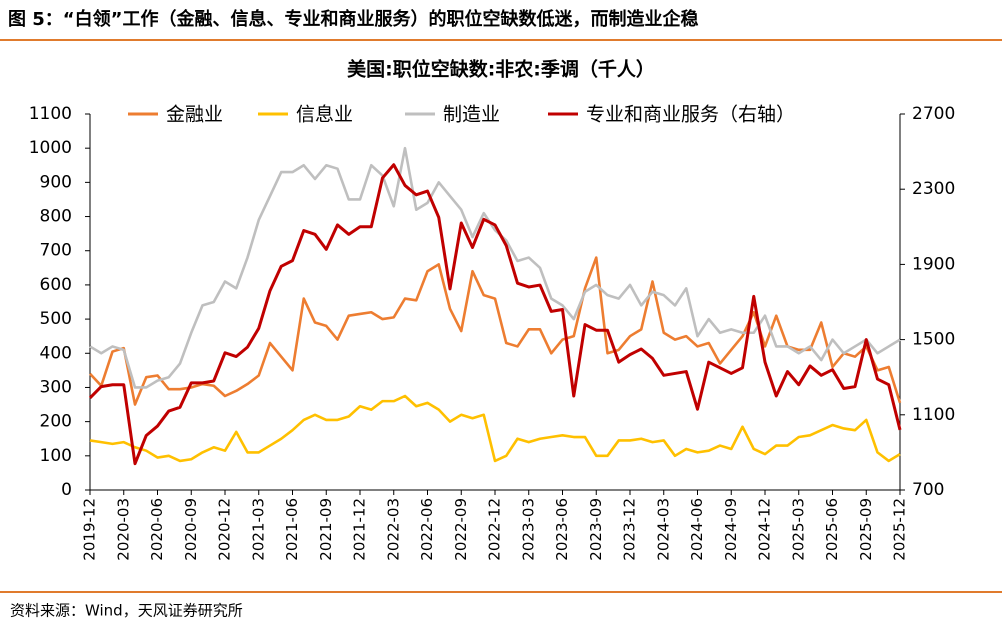 Image resolution: width=1002 pixels, height=630 pixels. Describe the element at coordinates (353, 19) in the screenshot. I see `figure-title: 图 5：“白领”工作（金融、信息、专业和商业服务）的职位空缺数低迷，而制造业企稳` at that location.